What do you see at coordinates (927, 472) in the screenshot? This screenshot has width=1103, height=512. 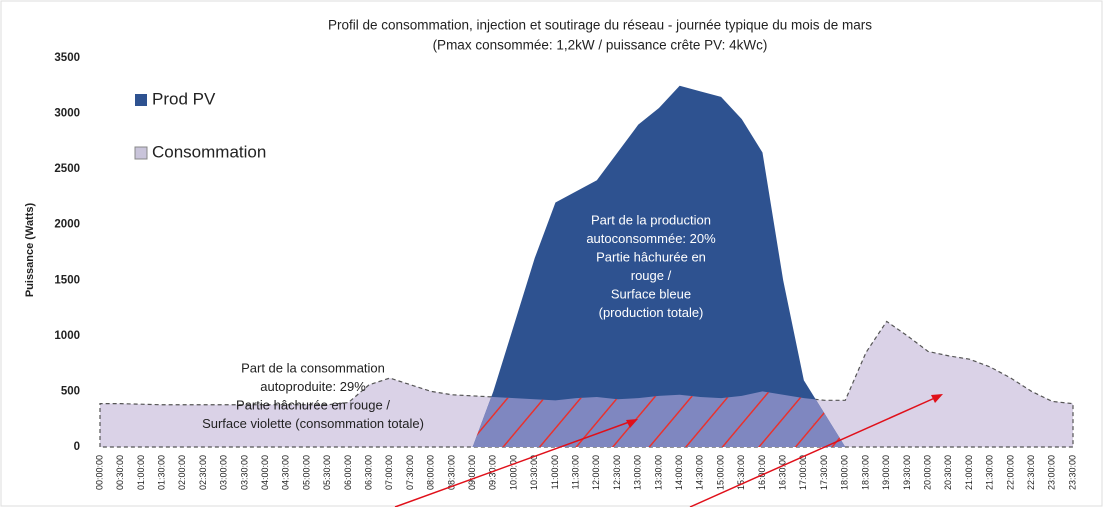 I see `x-tick-label: 20:00:00` at bounding box center [927, 472].